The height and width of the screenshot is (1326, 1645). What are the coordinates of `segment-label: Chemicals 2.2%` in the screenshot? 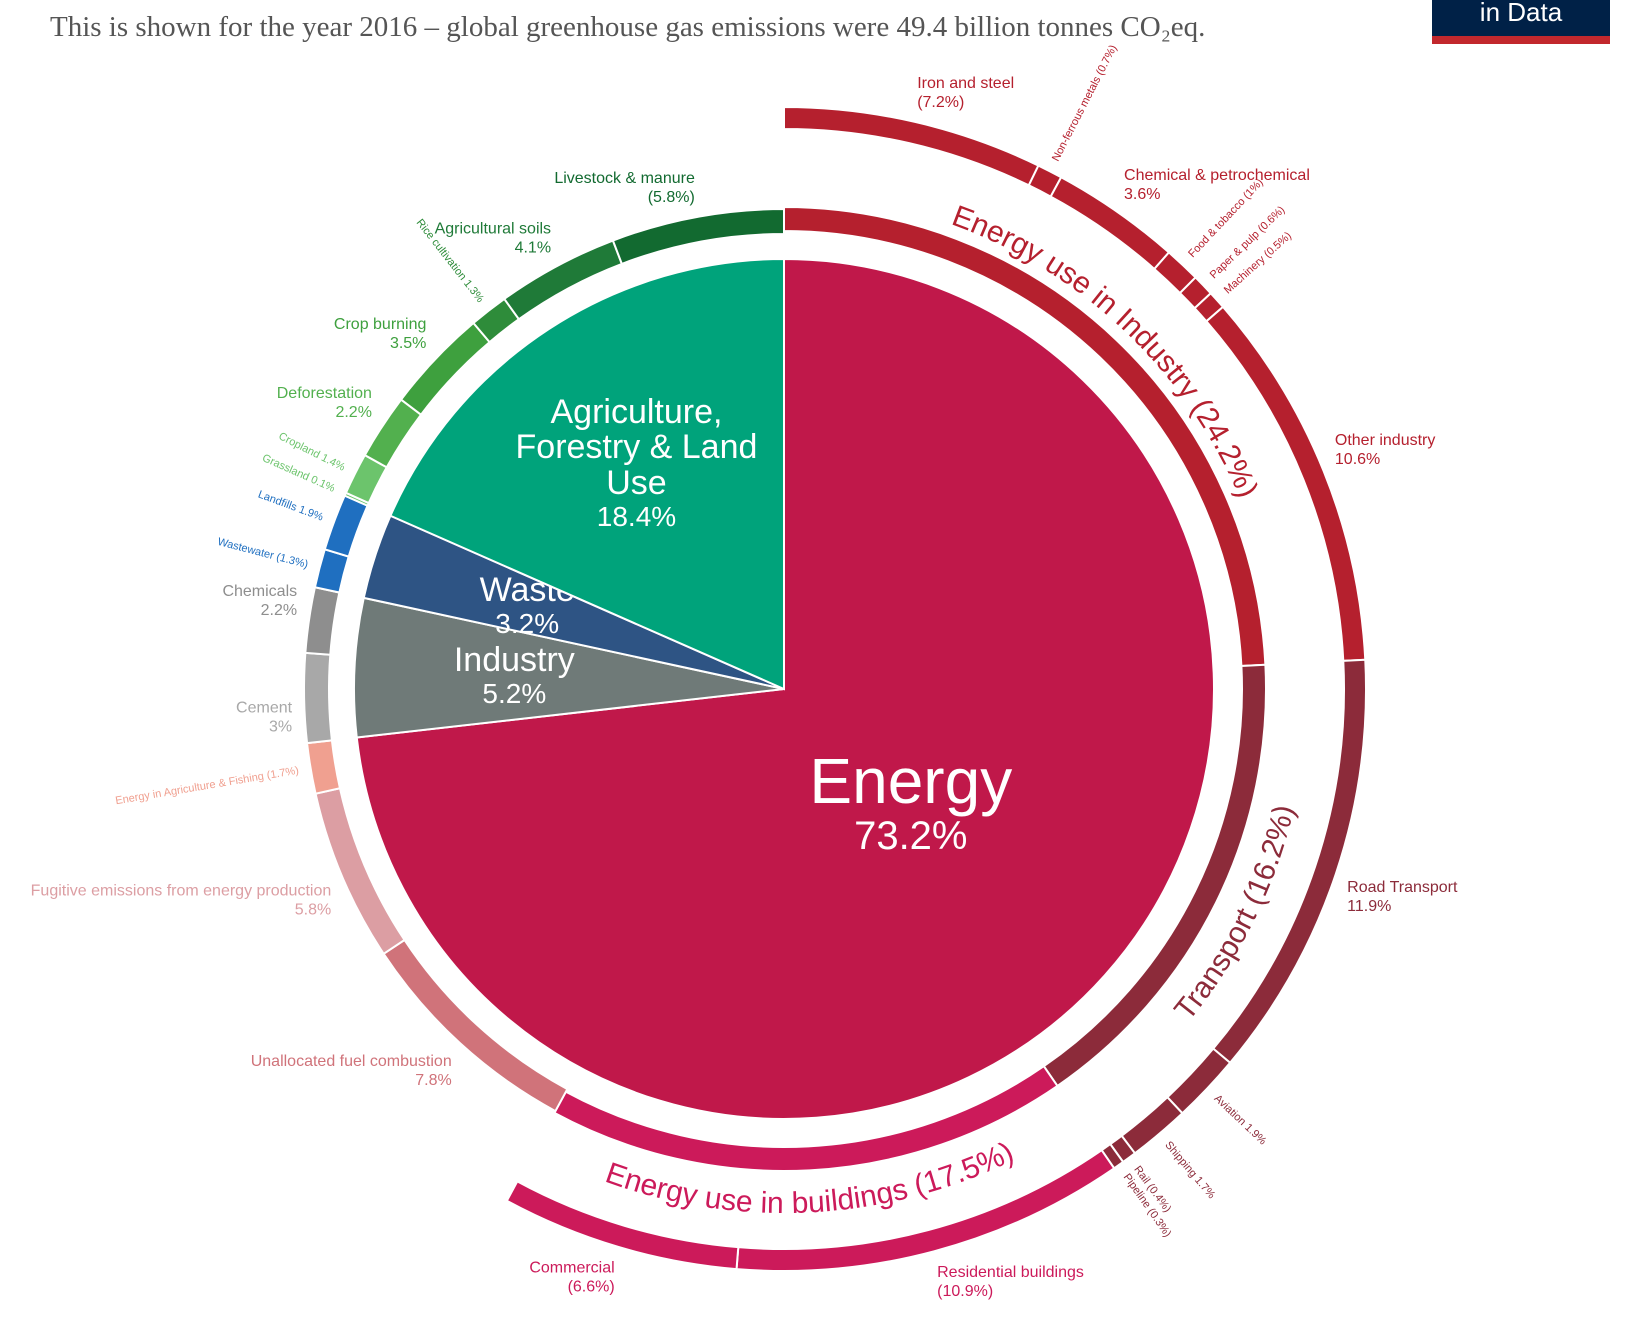 It's located at (259, 601).